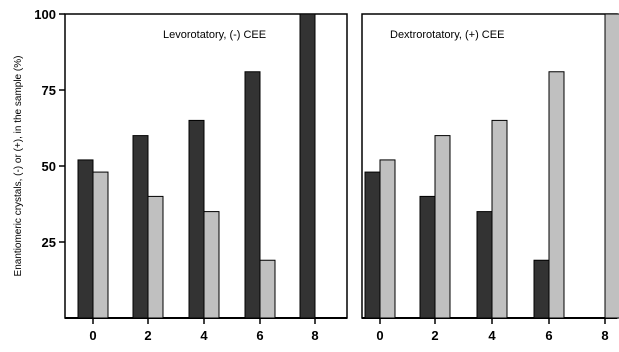 This screenshot has height=352, width=619. I want to click on y-tick-label-50: 50, so click(49, 166).